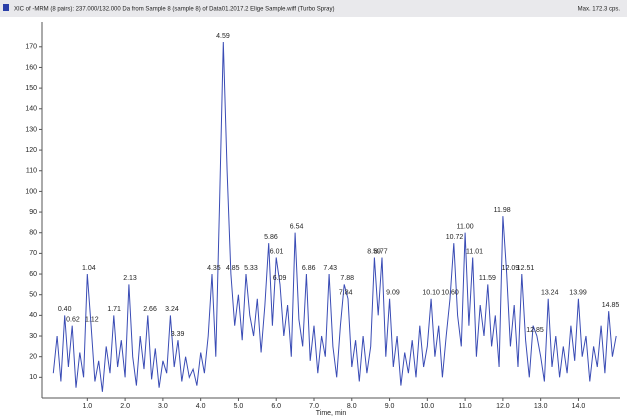 This screenshot has height=419, width=627. I want to click on peak-label: 12.51, so click(526, 268).